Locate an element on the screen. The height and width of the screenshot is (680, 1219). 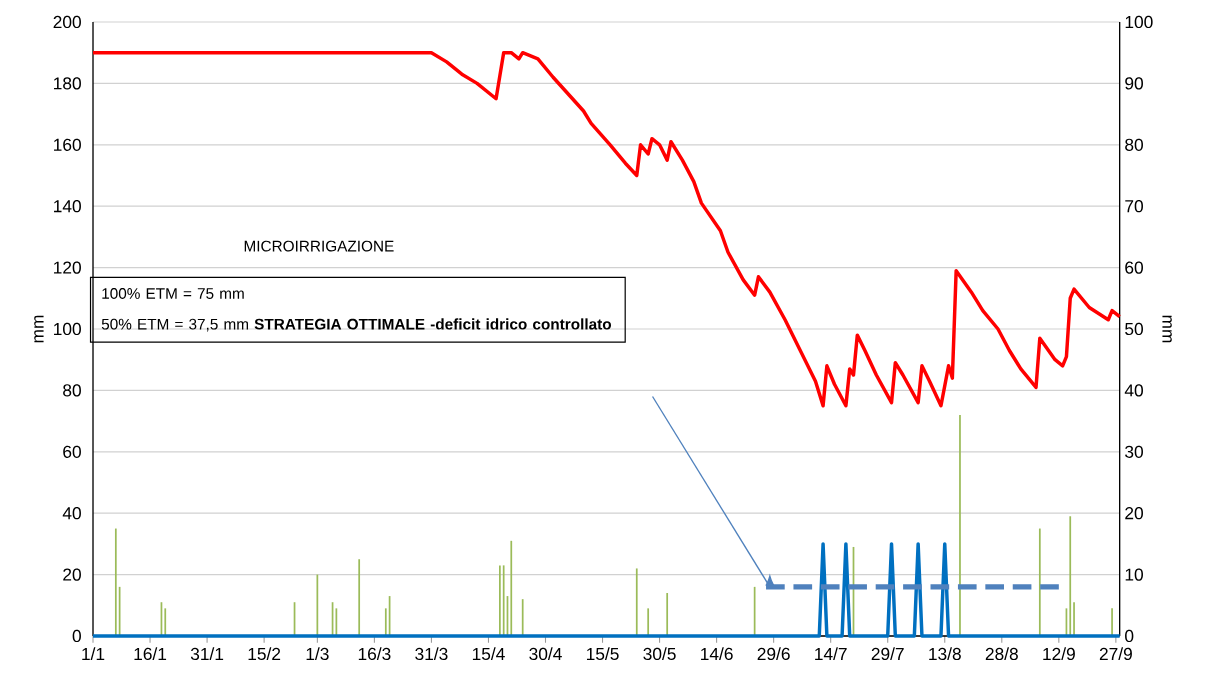
y-tick-label: 40 is located at coordinates (71, 513).